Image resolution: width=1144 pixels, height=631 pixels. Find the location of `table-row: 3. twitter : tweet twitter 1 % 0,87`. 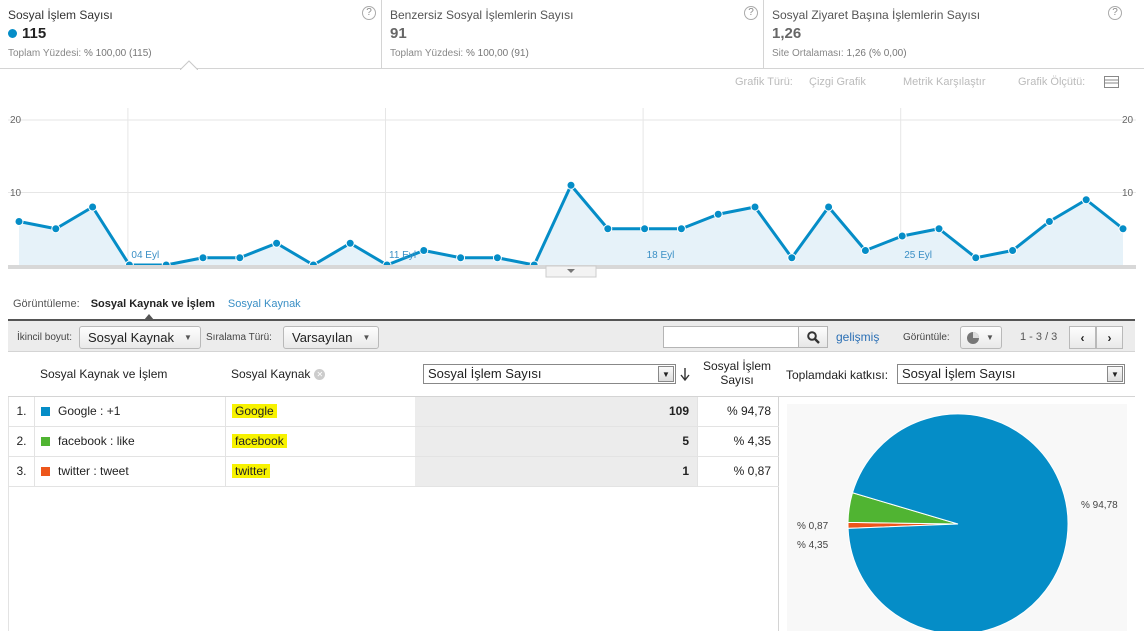

table-row: 3. twitter : tweet twitter 1 % 0,87 is located at coordinates (394, 472).